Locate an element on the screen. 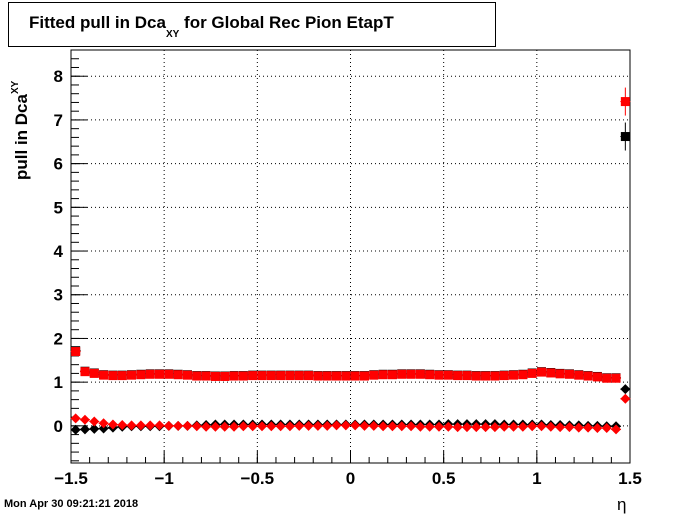  x-tick-label: 1.5 is located at coordinates (630, 478).